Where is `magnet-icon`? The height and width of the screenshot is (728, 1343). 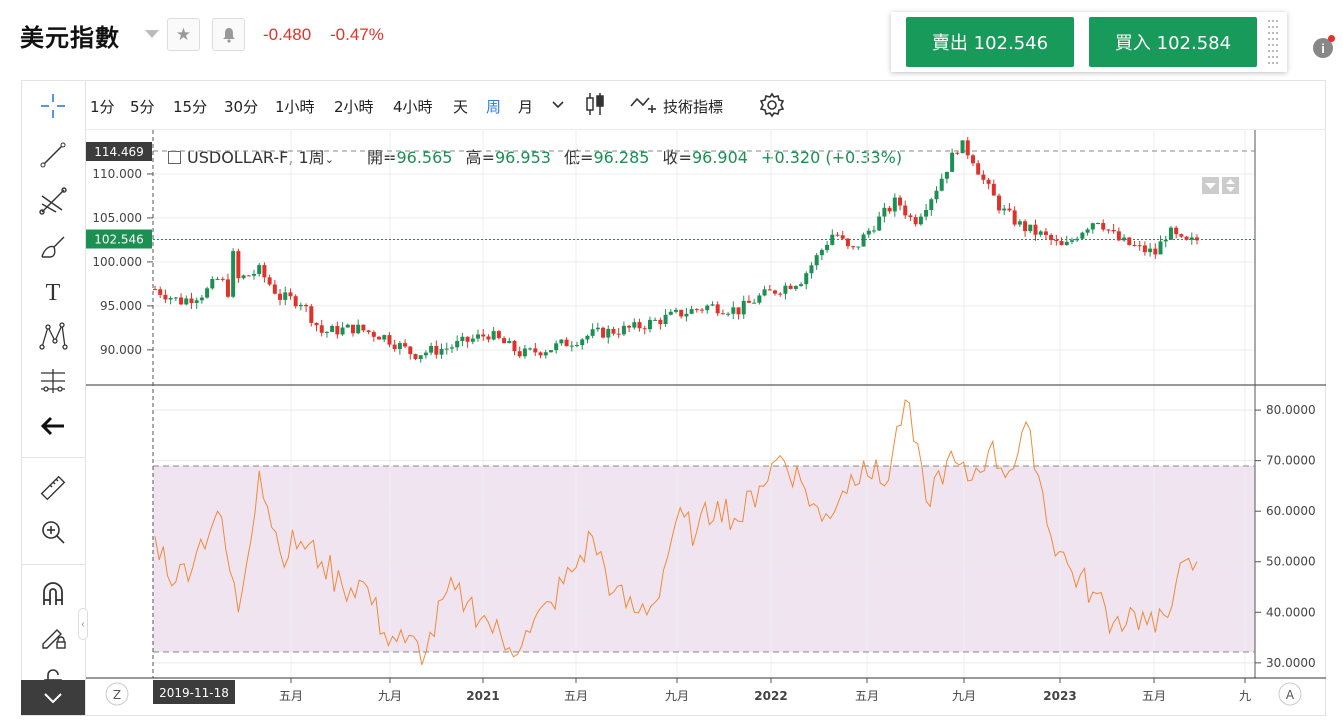
magnet-icon is located at coordinates (53, 594).